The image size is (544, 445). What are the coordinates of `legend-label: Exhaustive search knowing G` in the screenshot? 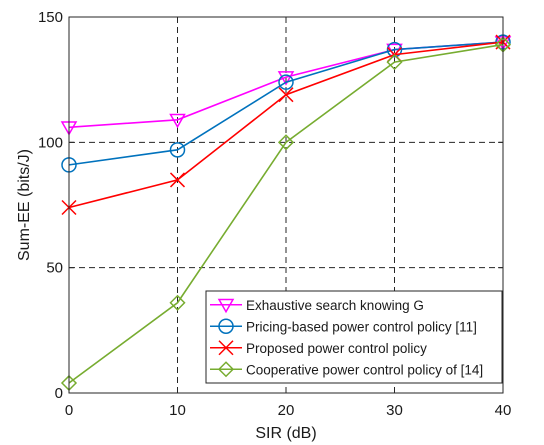 It's located at (335, 305).